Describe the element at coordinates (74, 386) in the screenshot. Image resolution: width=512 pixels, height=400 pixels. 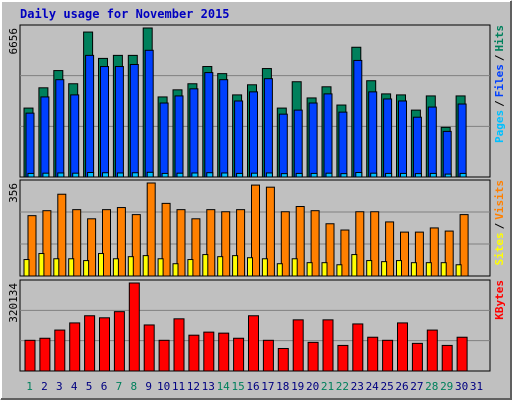
I see `x-tick-label: 4` at that location.